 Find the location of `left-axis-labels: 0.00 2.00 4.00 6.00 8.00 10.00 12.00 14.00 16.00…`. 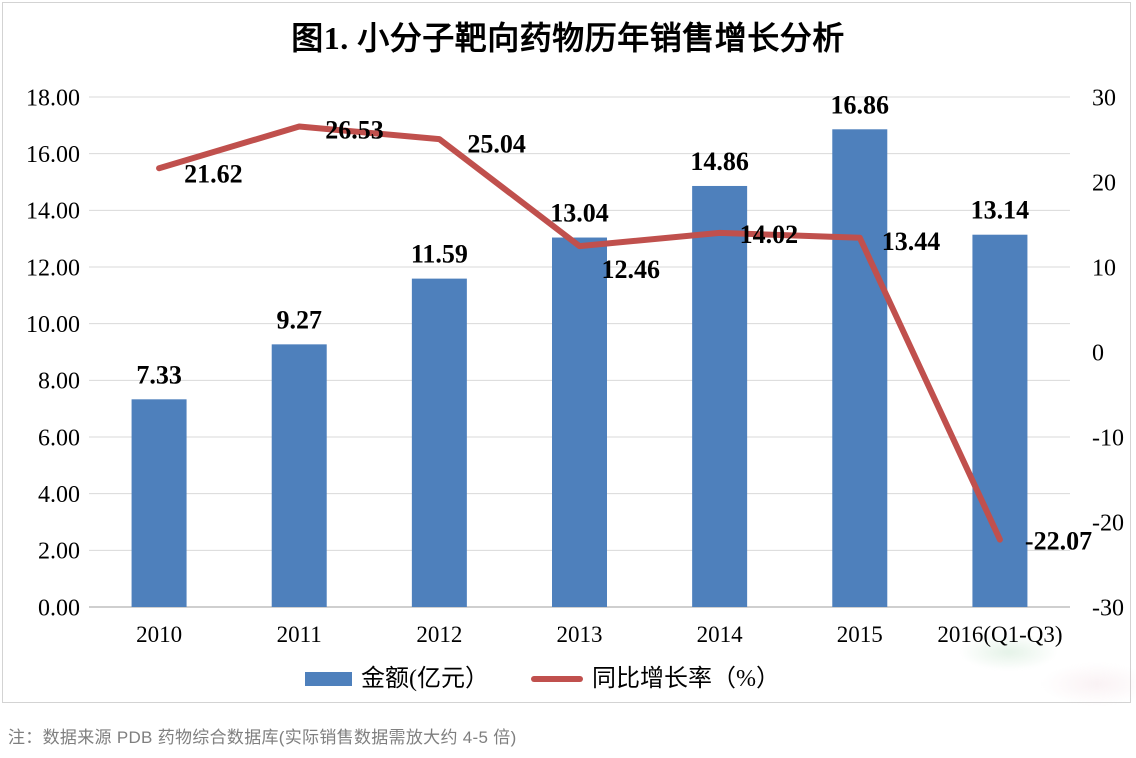

left-axis-labels: 0.00 2.00 4.00 6.00 8.00 10.00 12.00 14.00 16.00… is located at coordinates (53, 353).